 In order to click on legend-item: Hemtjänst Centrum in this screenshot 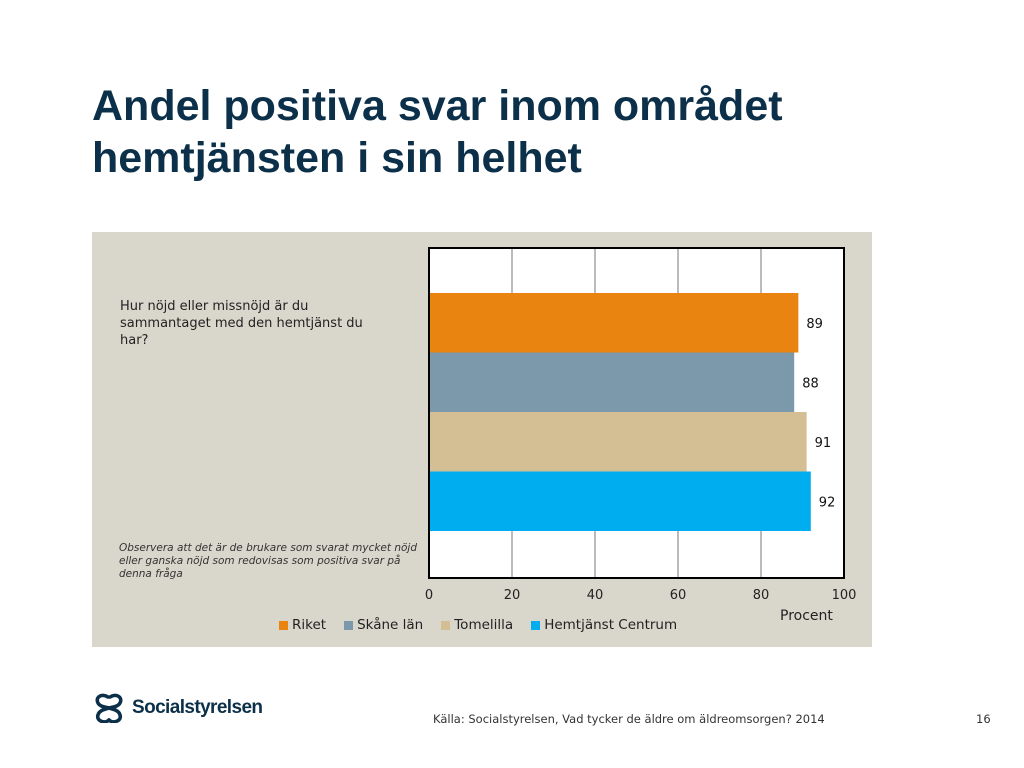, I will do `click(604, 625)`.